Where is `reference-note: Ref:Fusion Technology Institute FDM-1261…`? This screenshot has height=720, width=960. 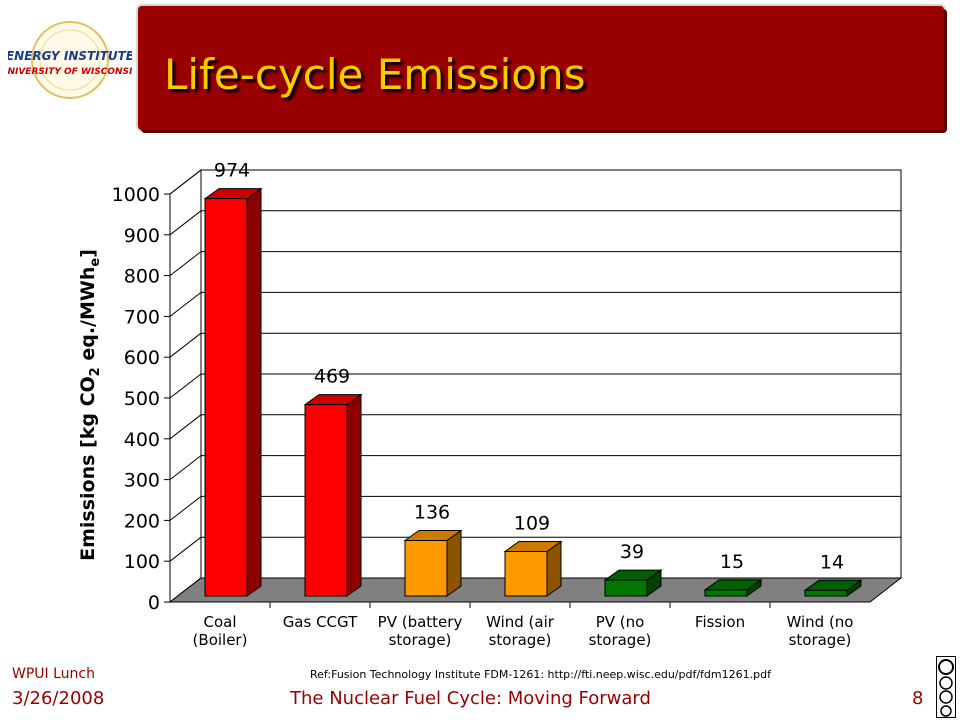
reference-note: Ref:Fusion Technology Institute FDM-1261… is located at coordinates (540, 674).